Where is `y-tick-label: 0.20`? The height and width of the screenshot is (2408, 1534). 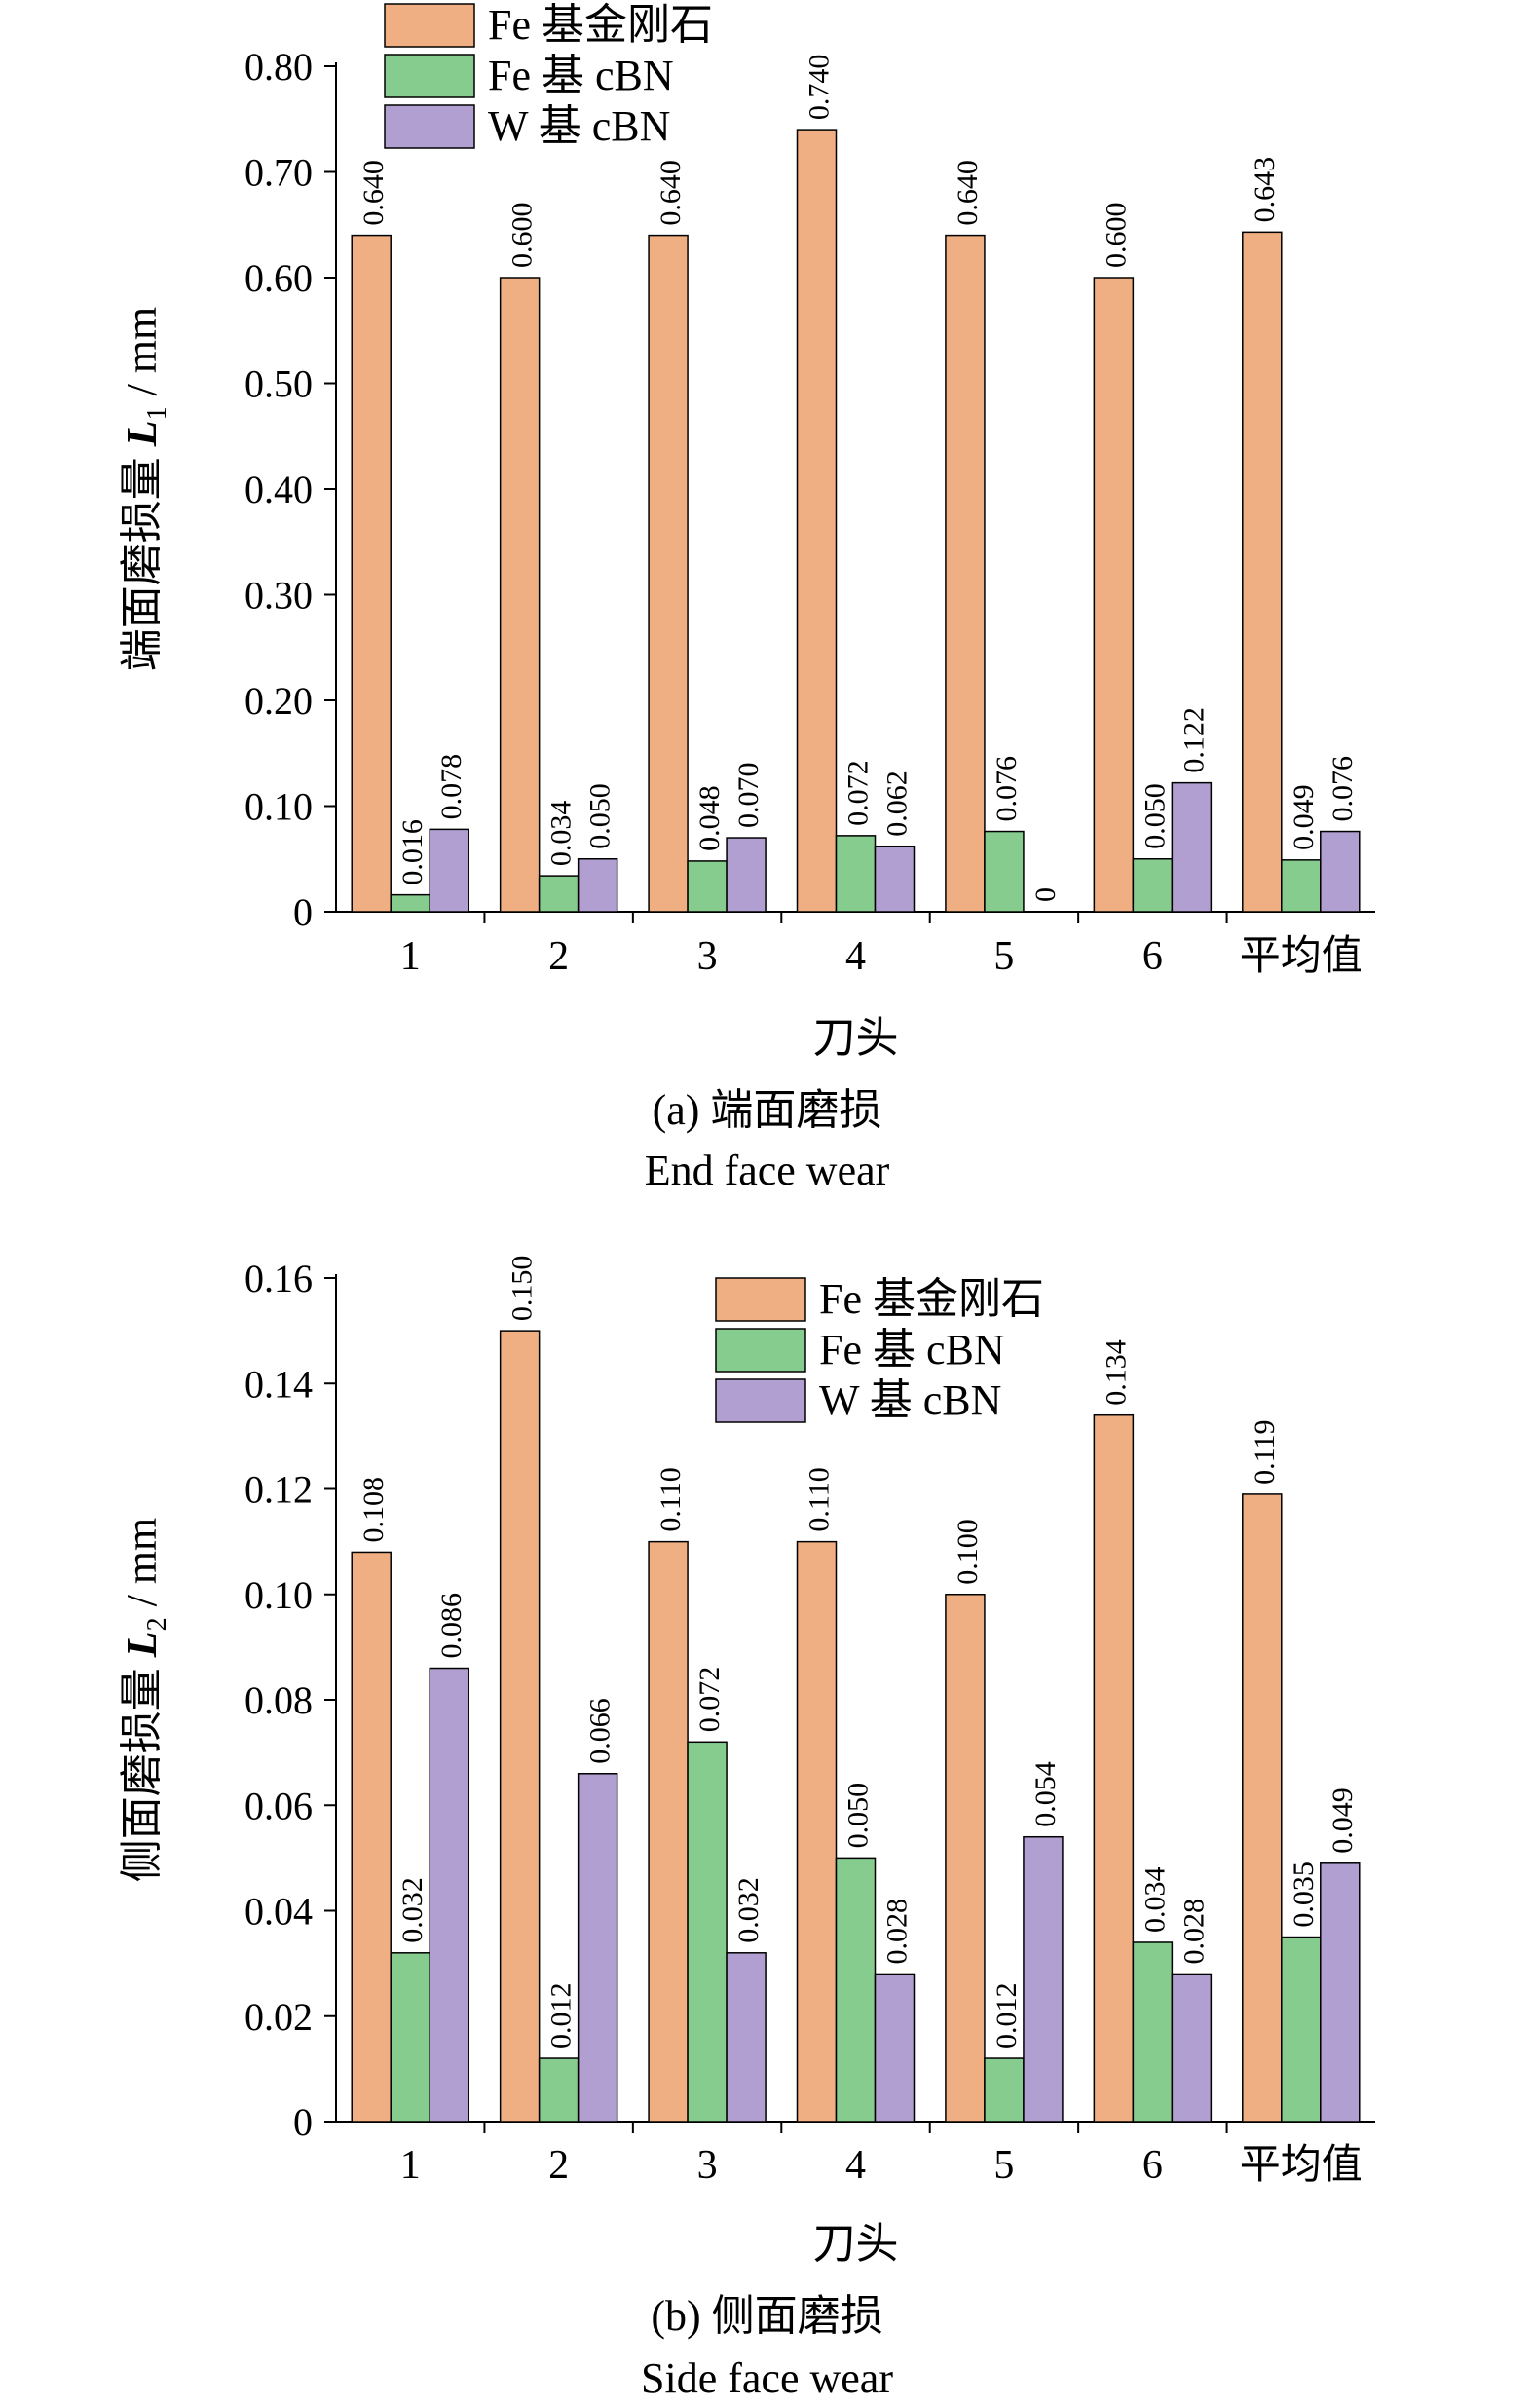 y-tick-label: 0.20 is located at coordinates (278, 701).